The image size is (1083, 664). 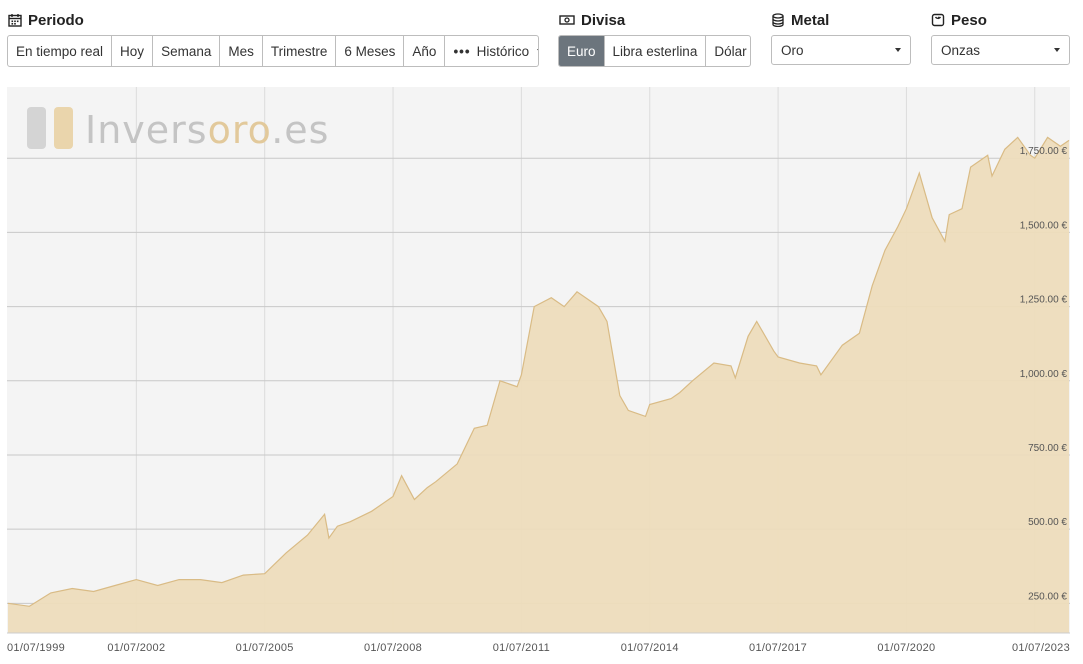 I want to click on currency-pound-button: Libra esterlina, so click(x=656, y=51).